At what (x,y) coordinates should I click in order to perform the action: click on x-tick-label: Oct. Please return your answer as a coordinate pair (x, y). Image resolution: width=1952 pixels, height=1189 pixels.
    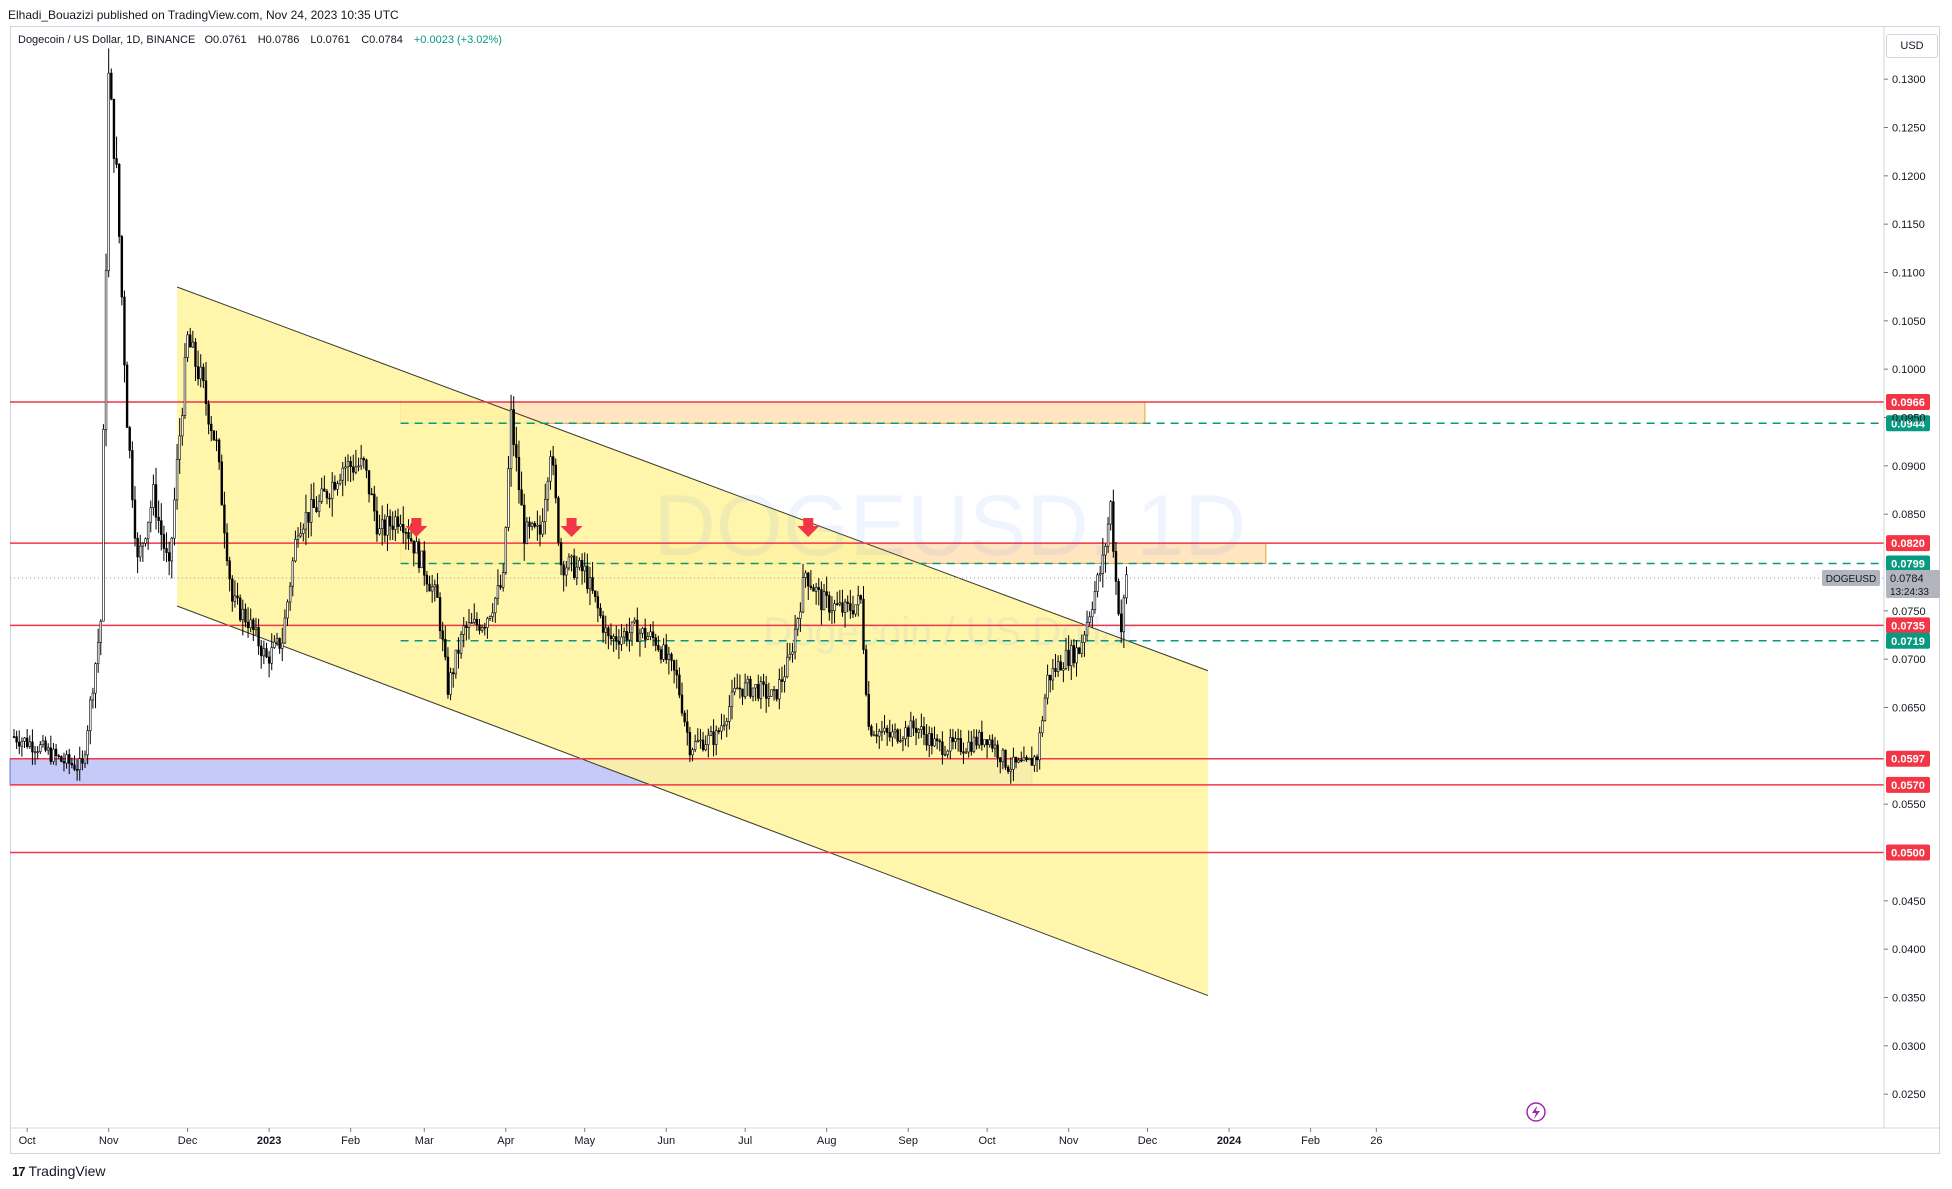
    Looking at the image, I should click on (27, 1141).